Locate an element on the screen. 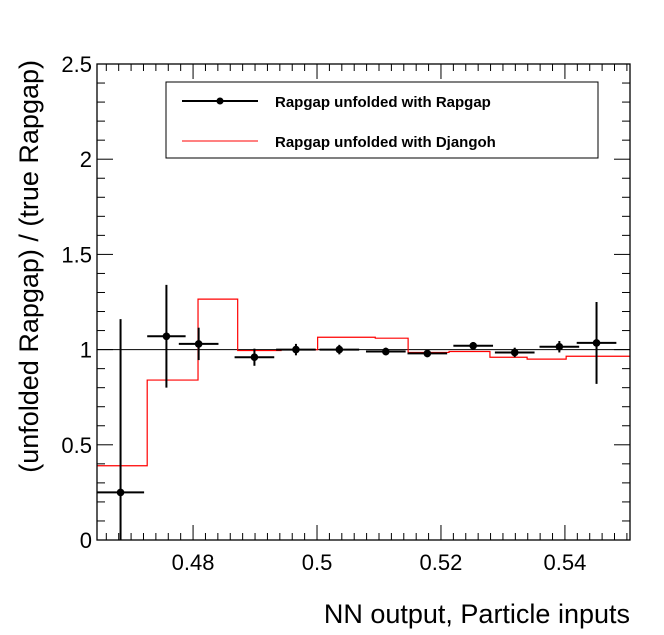 Image resolution: width=664 pixels, height=635 pixels. legend-box is located at coordinates (382, 120).